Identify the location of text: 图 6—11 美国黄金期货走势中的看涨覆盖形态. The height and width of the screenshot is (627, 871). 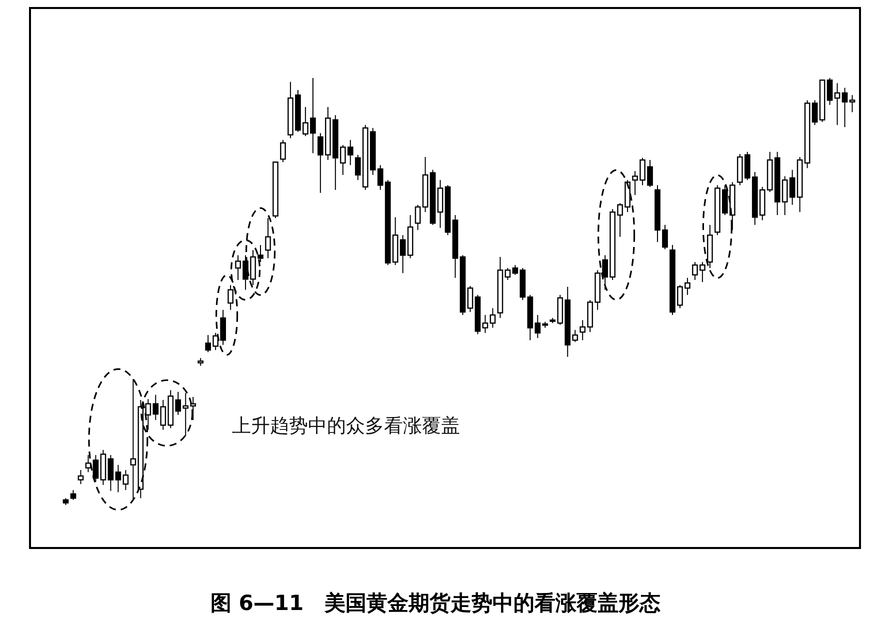
(435, 603).